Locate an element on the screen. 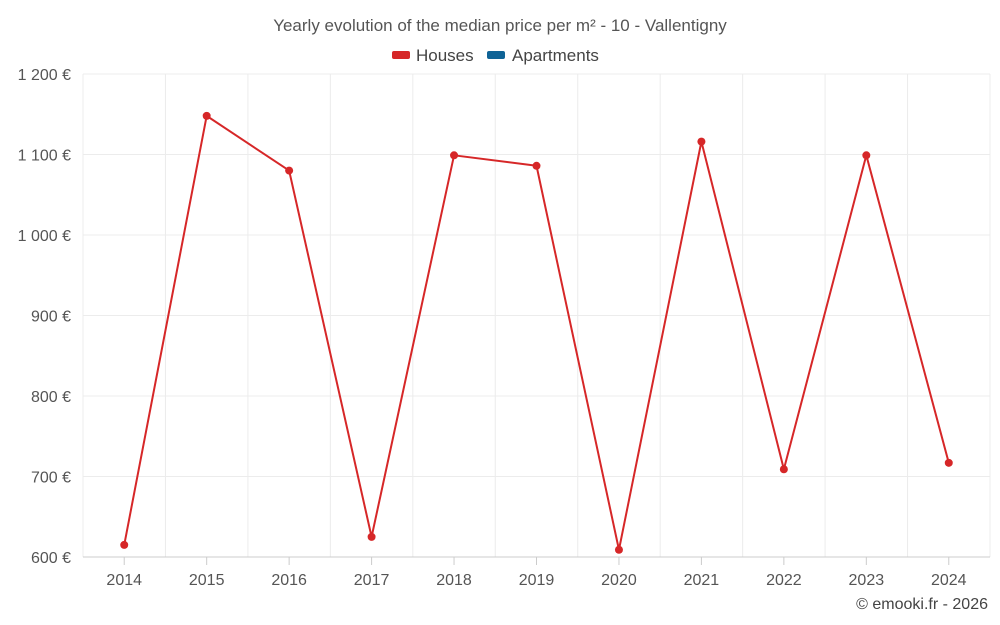 This screenshot has width=1000, height=625. x-tick-label: 2018 is located at coordinates (454, 580).